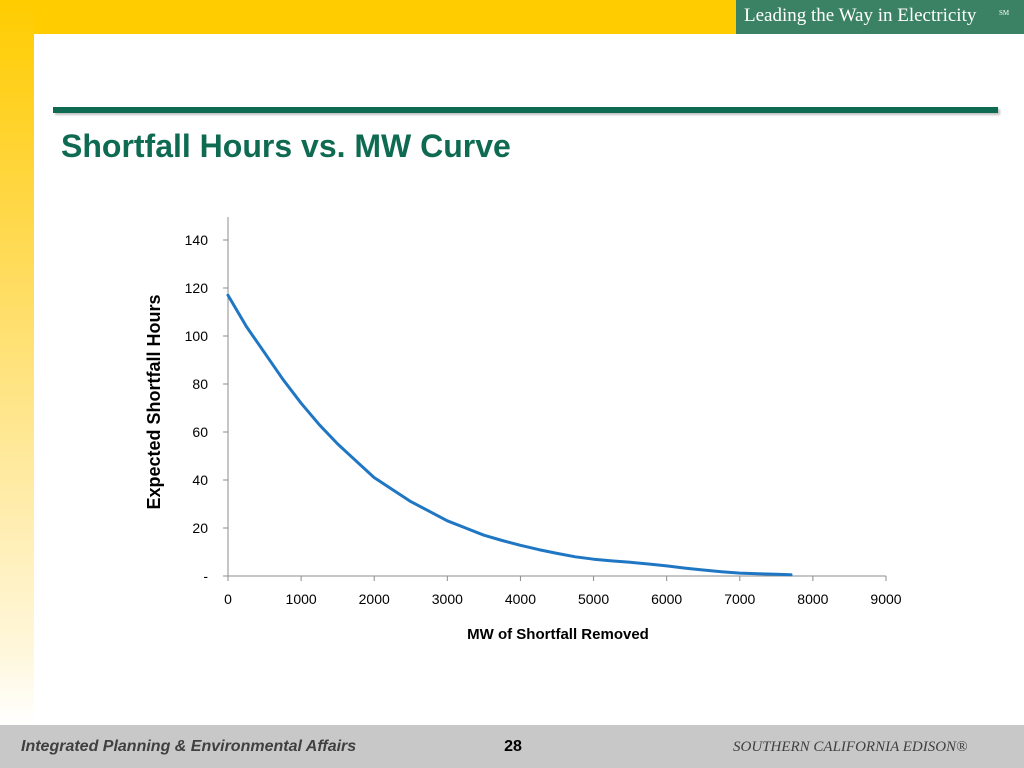 The image size is (1024, 768). I want to click on left-accent-band, so click(17, 362).